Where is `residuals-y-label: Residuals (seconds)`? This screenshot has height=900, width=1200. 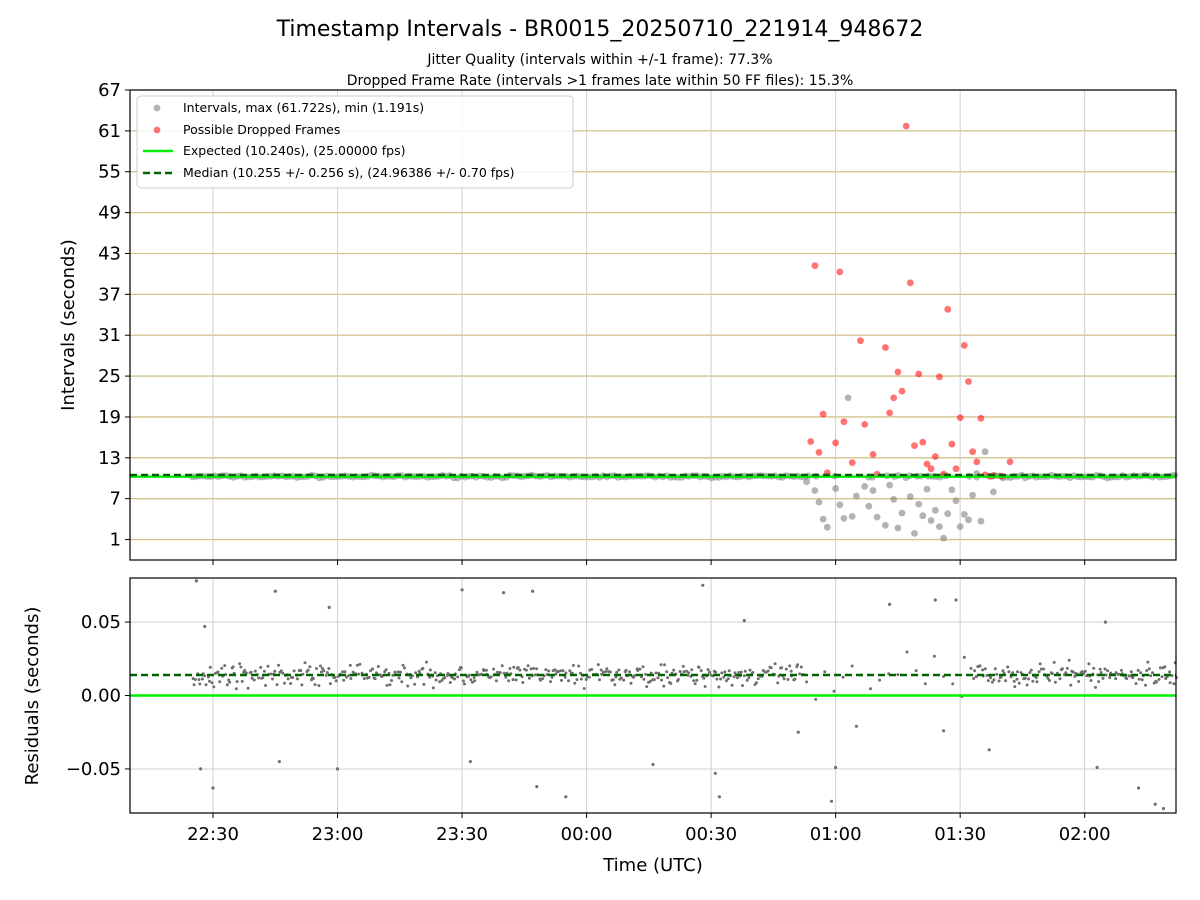 residuals-y-label: Residuals (seconds) is located at coordinates (32, 696).